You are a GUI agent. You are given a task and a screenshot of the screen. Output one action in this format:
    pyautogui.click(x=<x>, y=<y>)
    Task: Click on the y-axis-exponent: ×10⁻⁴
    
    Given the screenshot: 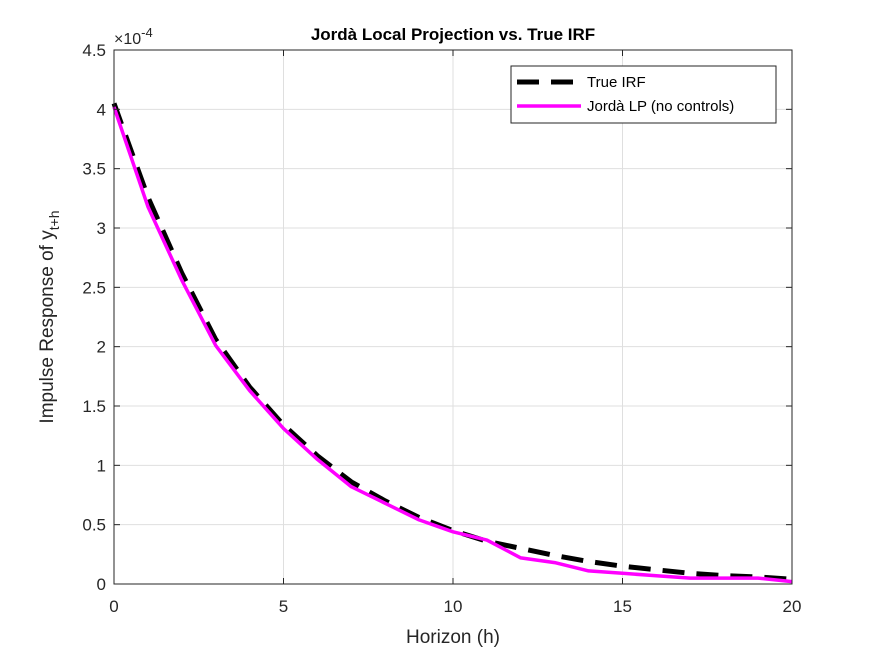 What is the action you would take?
    pyautogui.click(x=133, y=36)
    